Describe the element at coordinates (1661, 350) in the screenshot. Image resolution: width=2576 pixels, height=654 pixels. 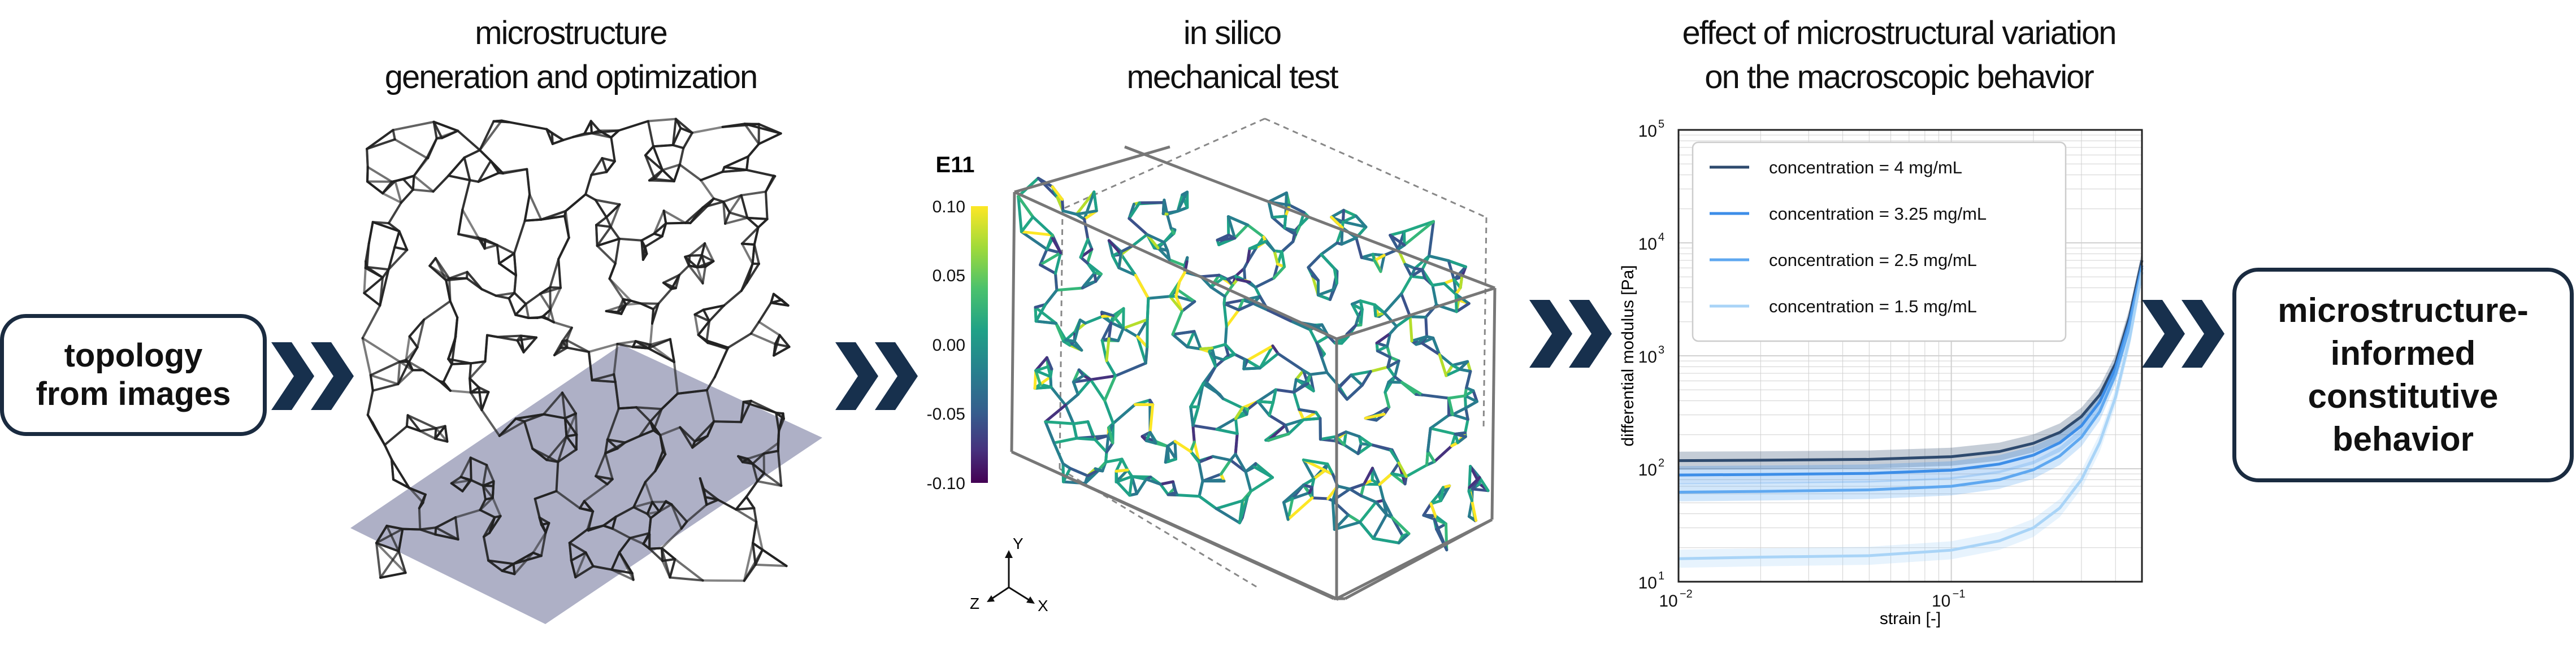
I see `y-tick-exponent: 3` at that location.